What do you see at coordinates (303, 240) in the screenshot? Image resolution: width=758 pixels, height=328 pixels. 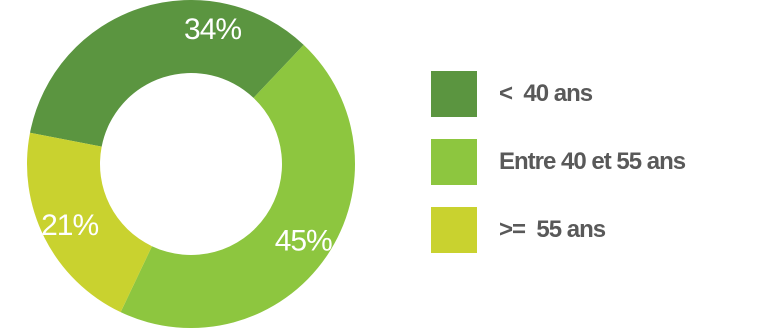 I see `data-label-40-to-55: 45%` at bounding box center [303, 240].